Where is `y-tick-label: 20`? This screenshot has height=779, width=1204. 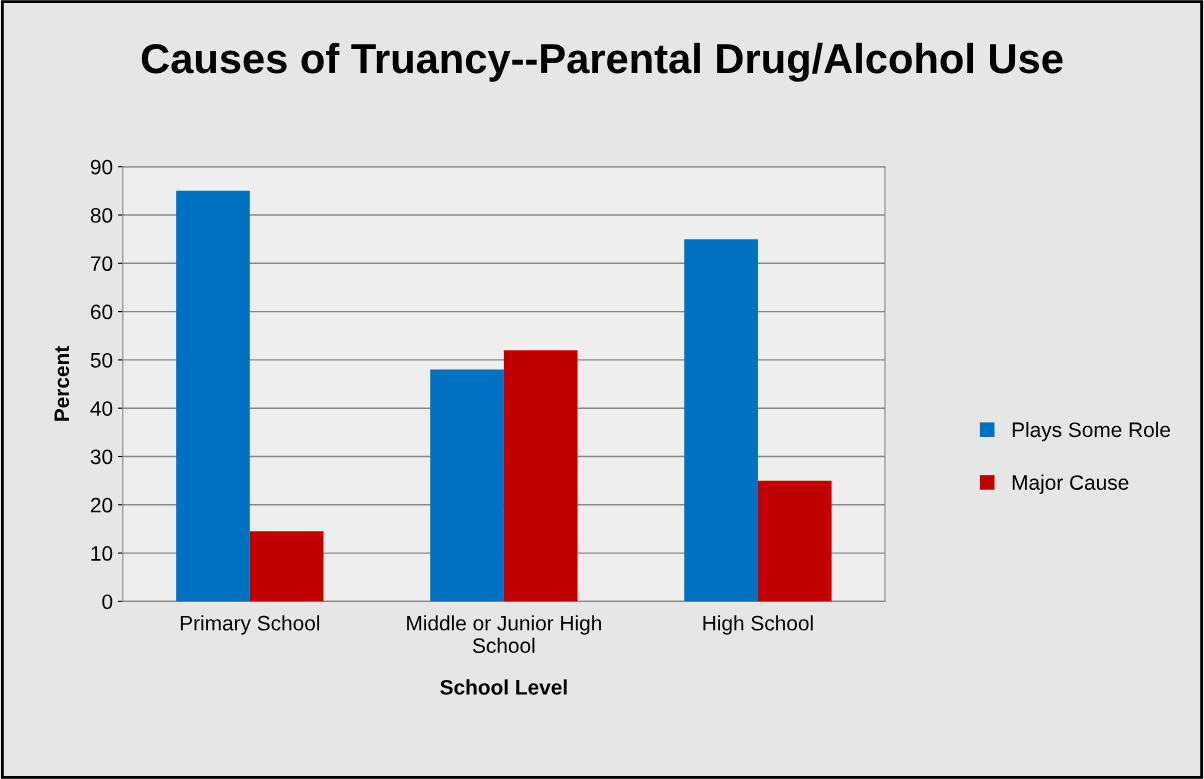 y-tick-label: 20 is located at coordinates (101, 505).